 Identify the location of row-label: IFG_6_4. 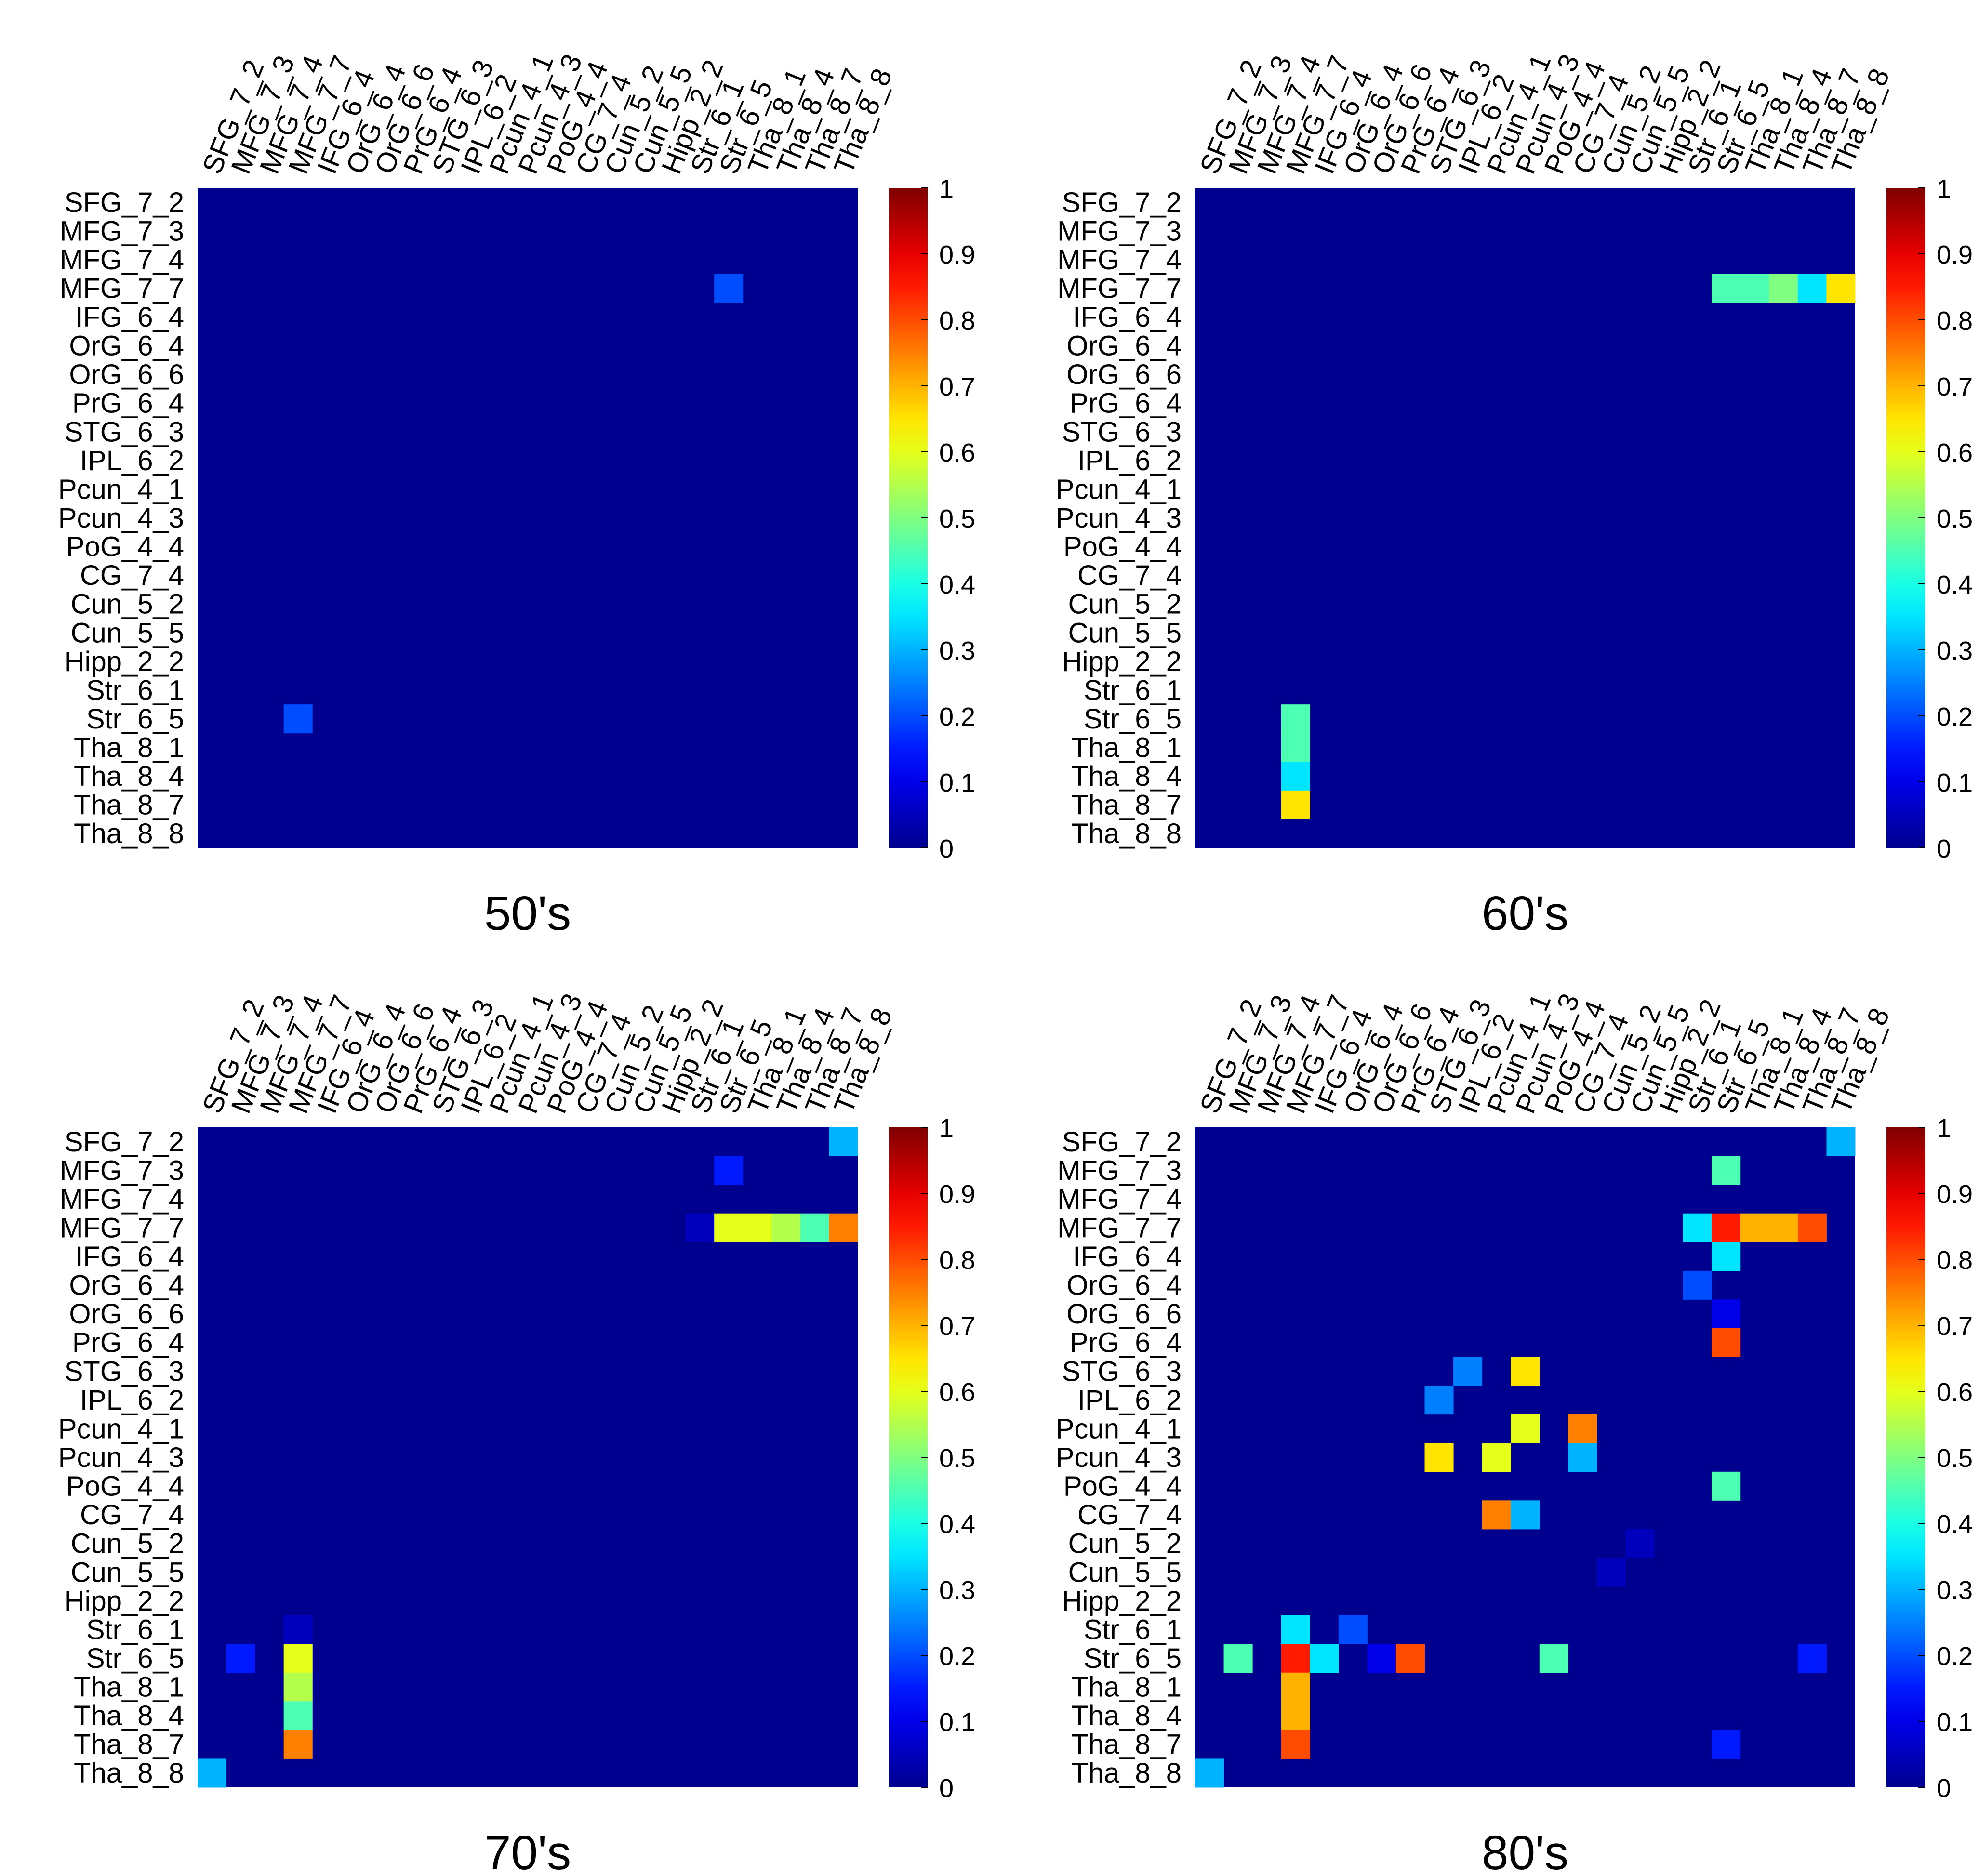
(129, 1257).